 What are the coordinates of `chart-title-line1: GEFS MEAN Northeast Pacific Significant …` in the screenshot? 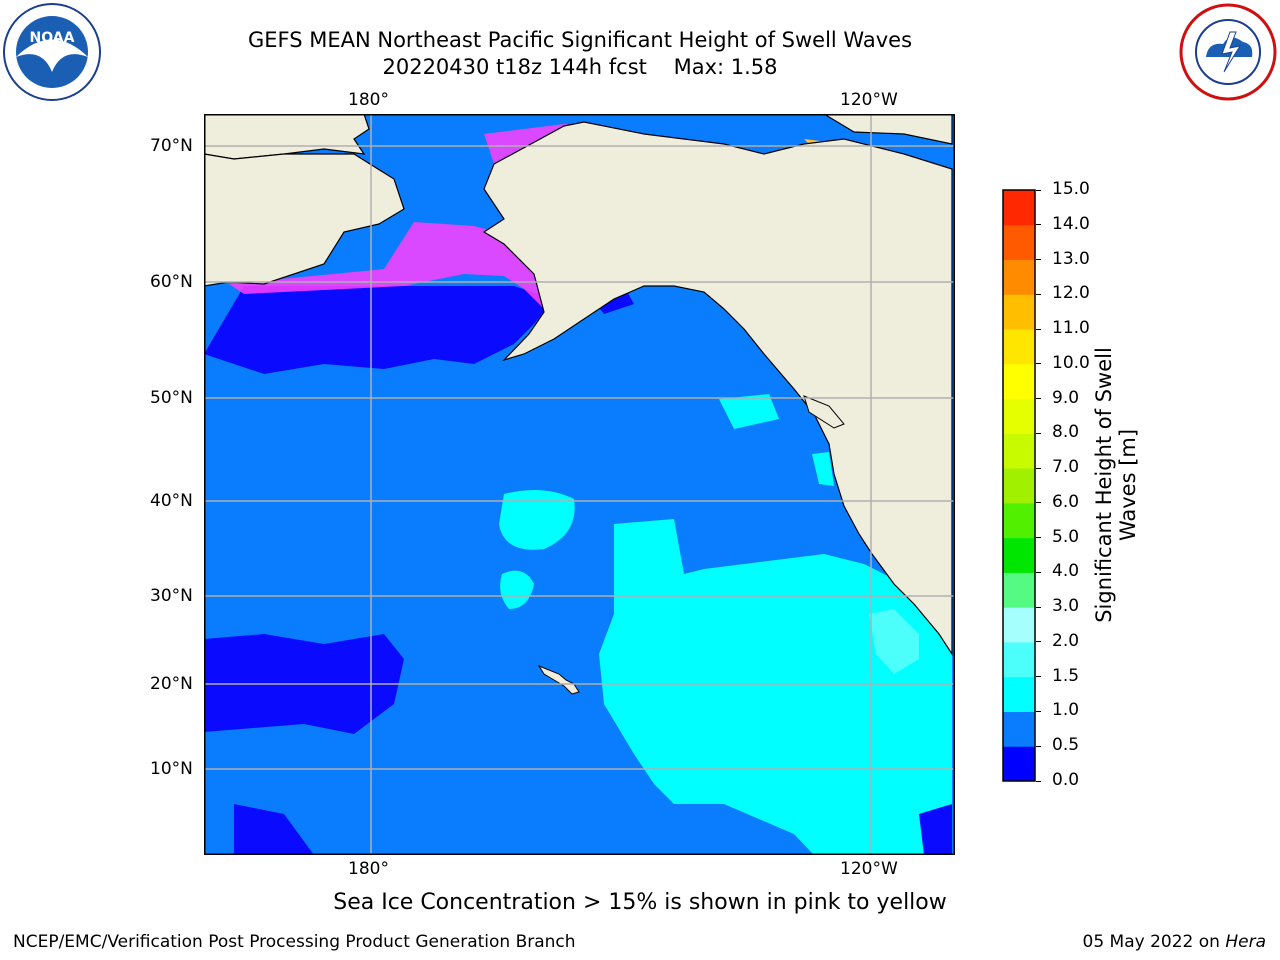 It's located at (580, 40).